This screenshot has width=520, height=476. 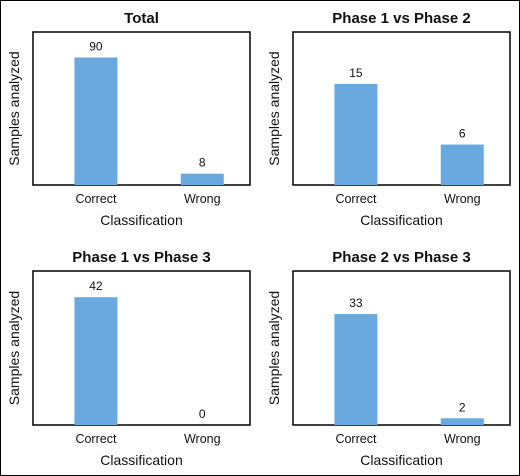 What do you see at coordinates (401, 257) in the screenshot?
I see `chart-title: Phase 2 vs Phase 3` at bounding box center [401, 257].